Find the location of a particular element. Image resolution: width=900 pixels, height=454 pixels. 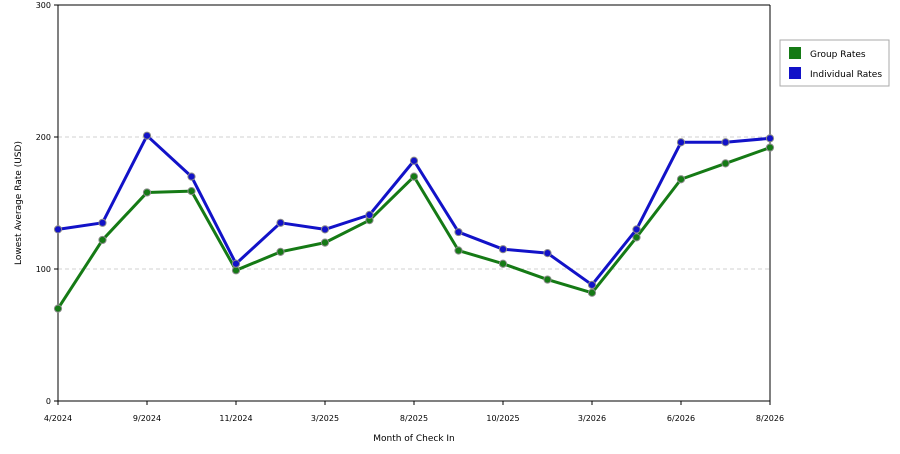

y-tick-label: 200 is located at coordinates (43, 137).